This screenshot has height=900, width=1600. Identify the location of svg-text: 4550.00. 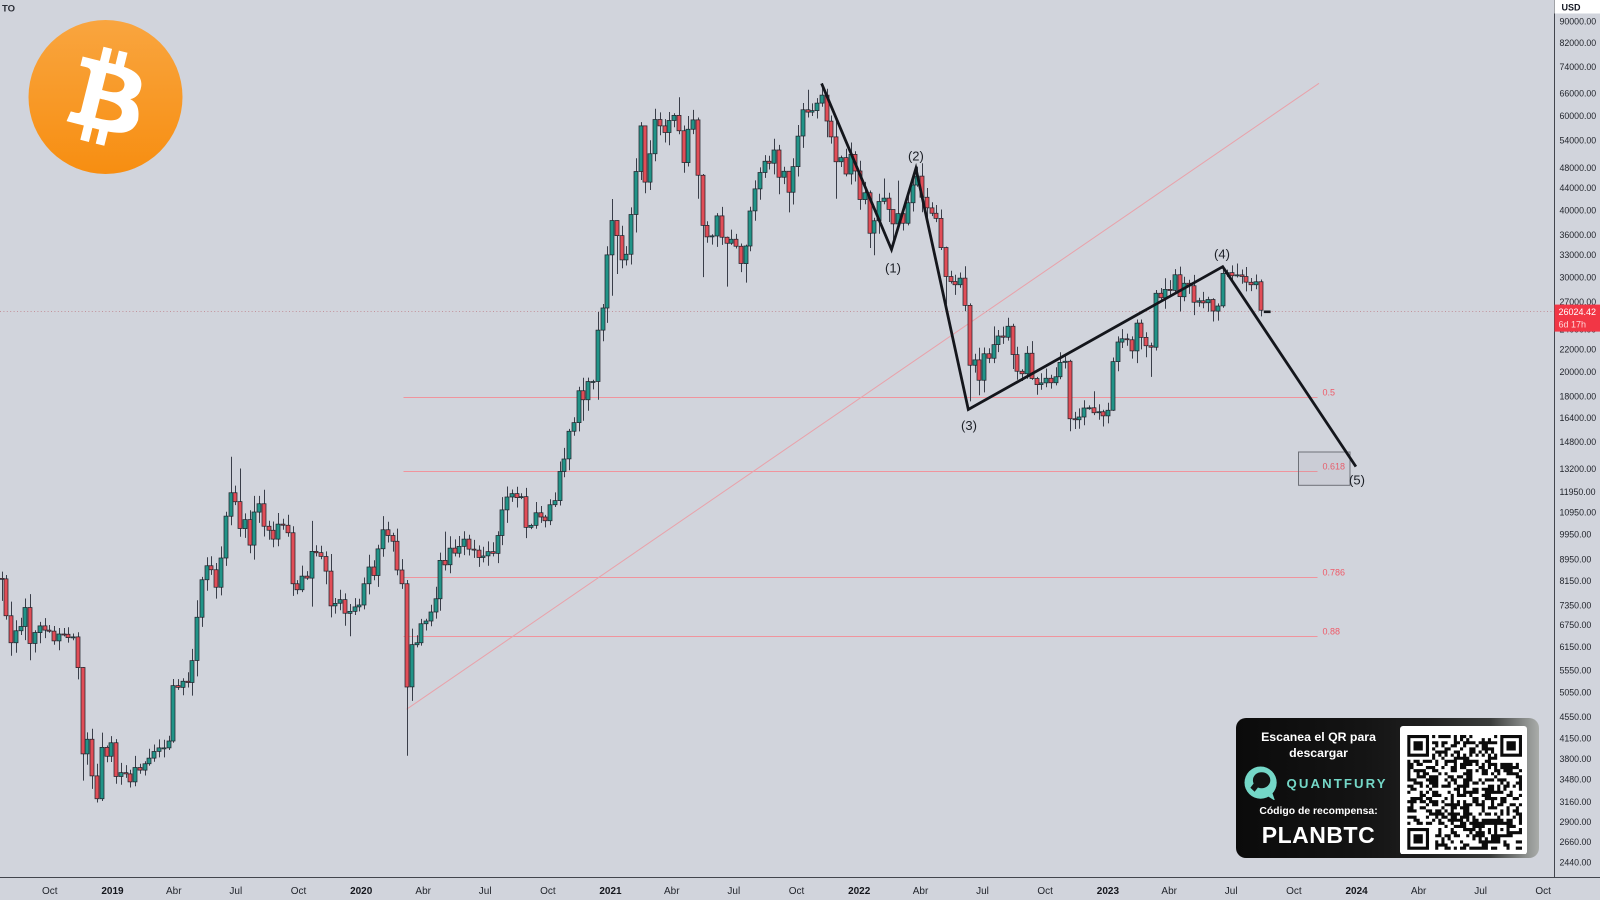
(1576, 717).